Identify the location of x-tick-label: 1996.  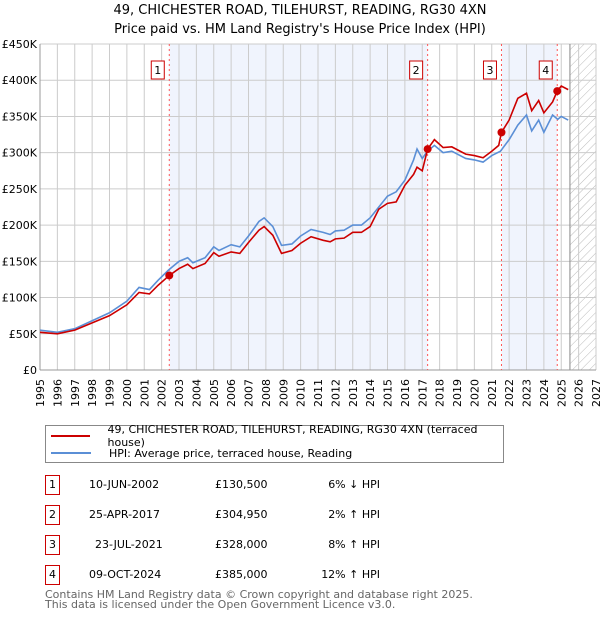
(57, 393).